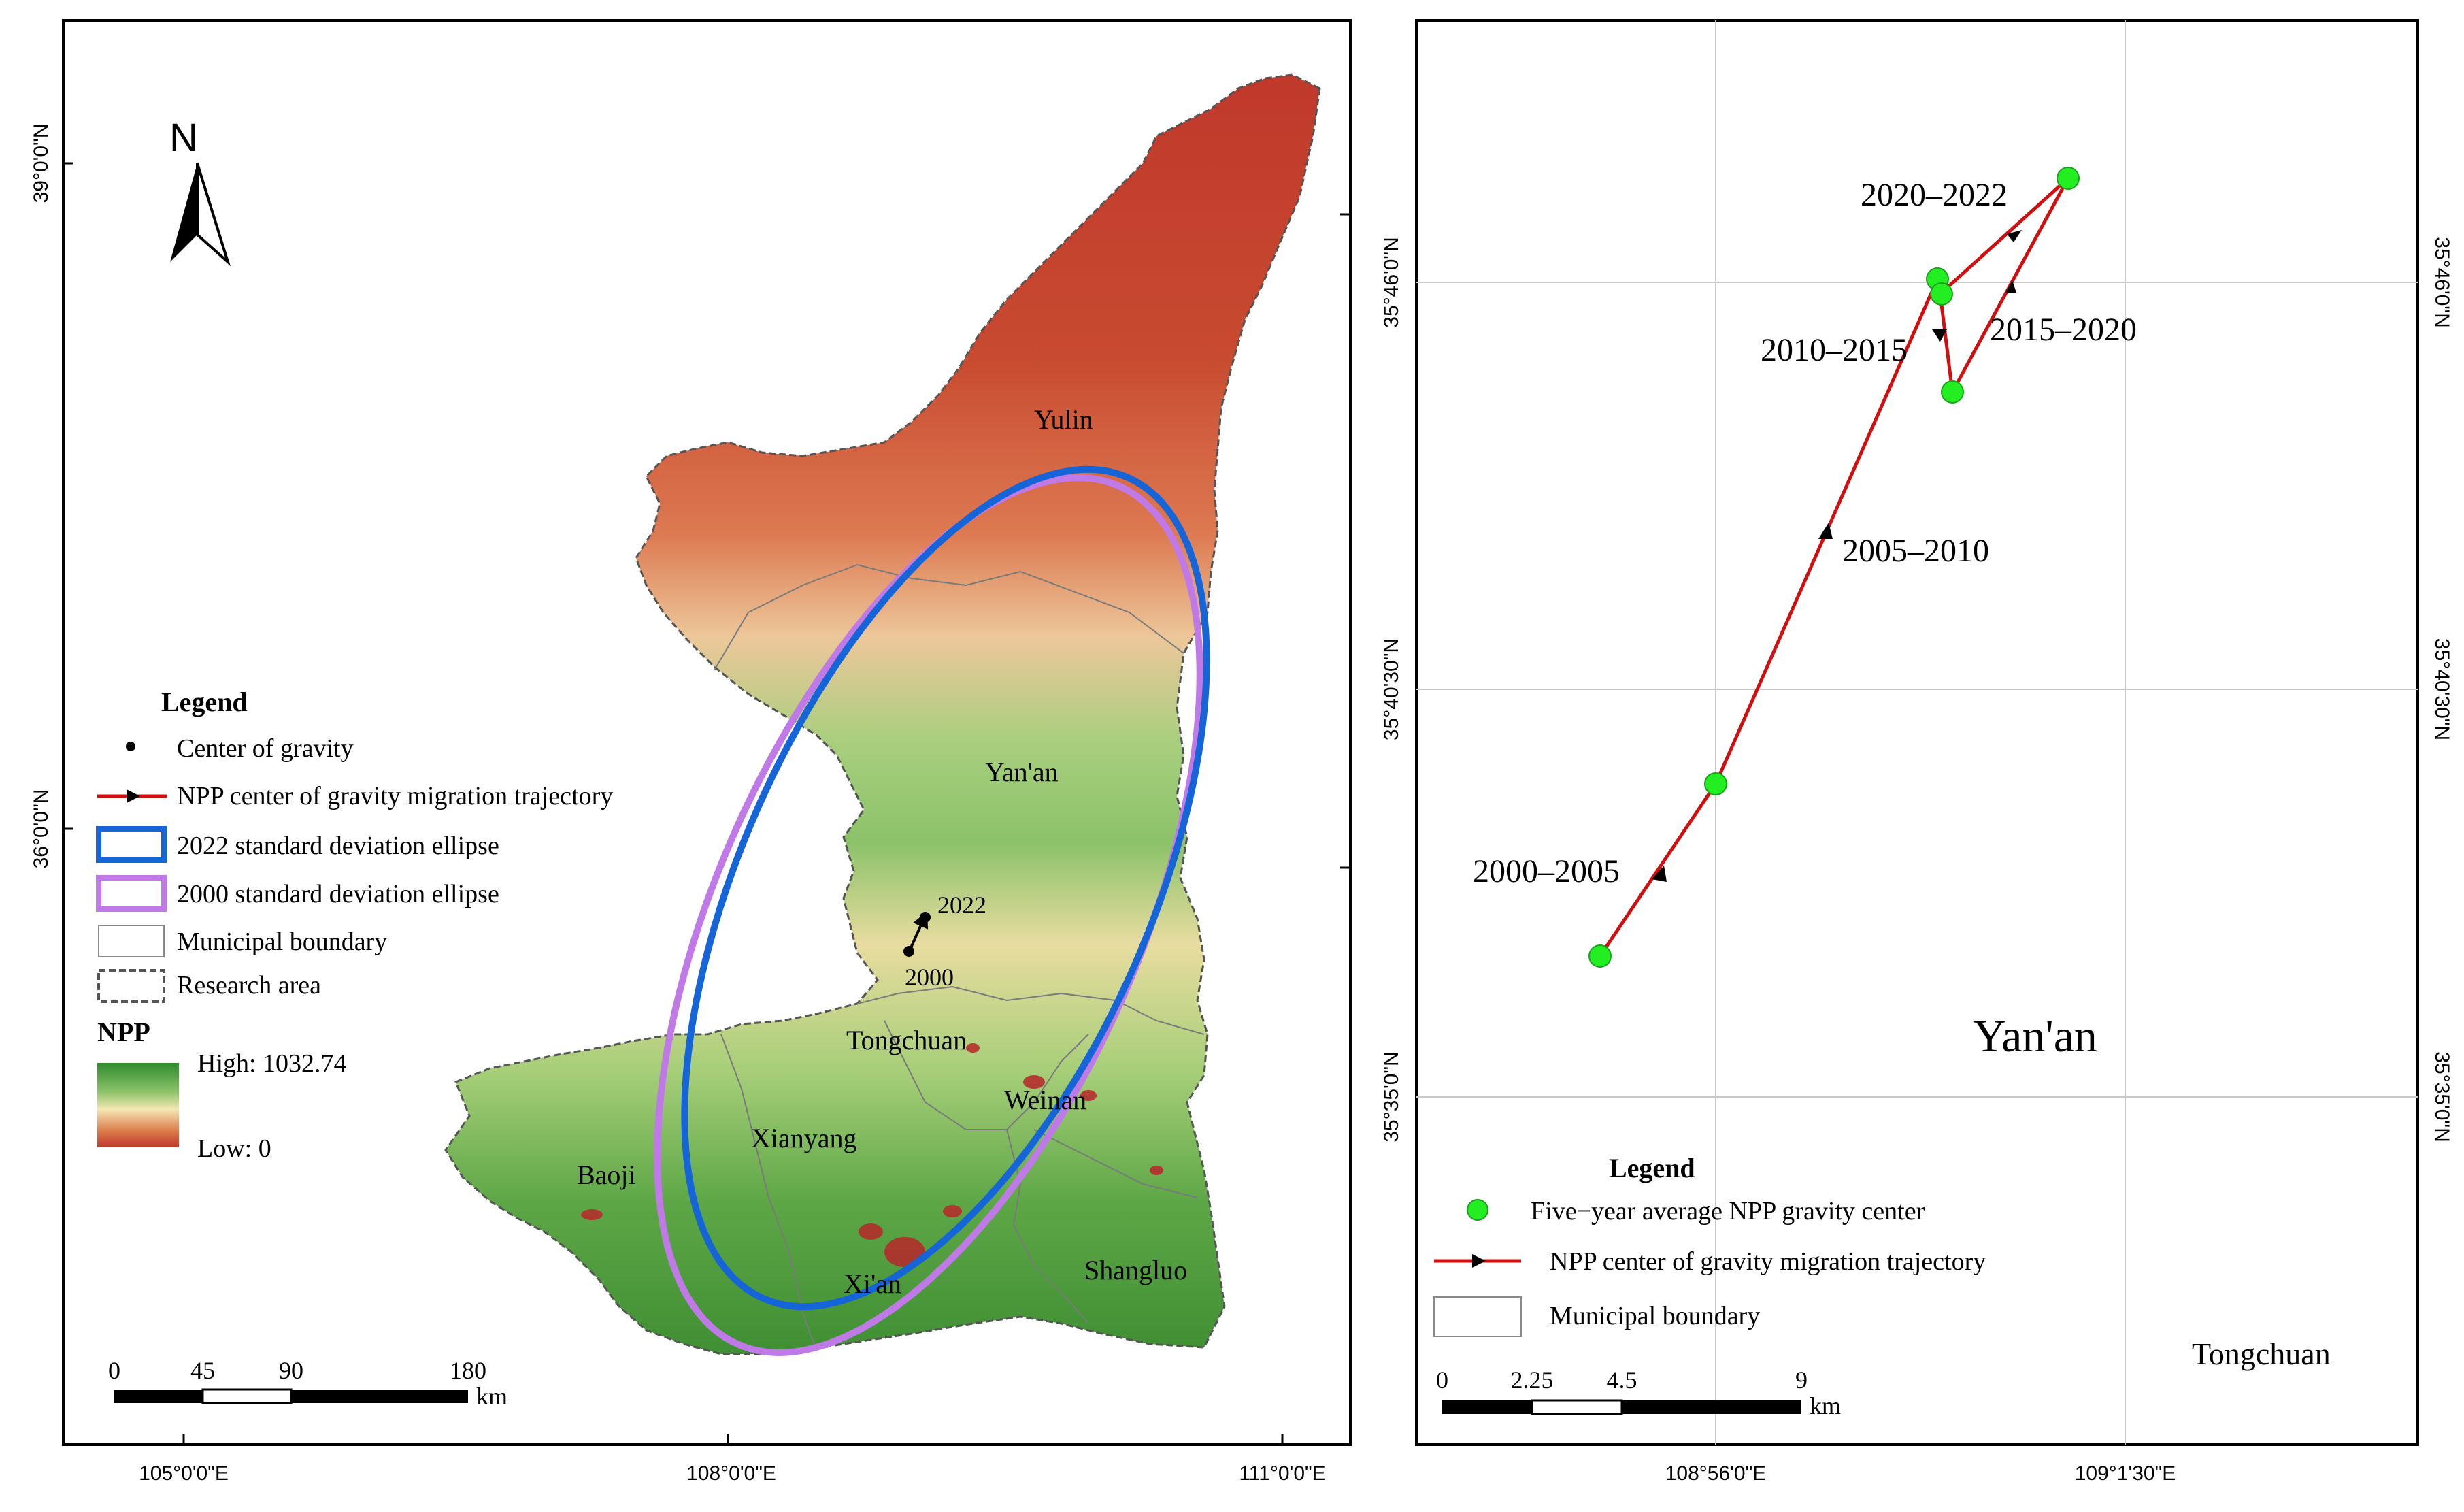  Describe the element at coordinates (1135, 1270) in the screenshot. I see `city-label-shangluo: Shangluo` at that location.